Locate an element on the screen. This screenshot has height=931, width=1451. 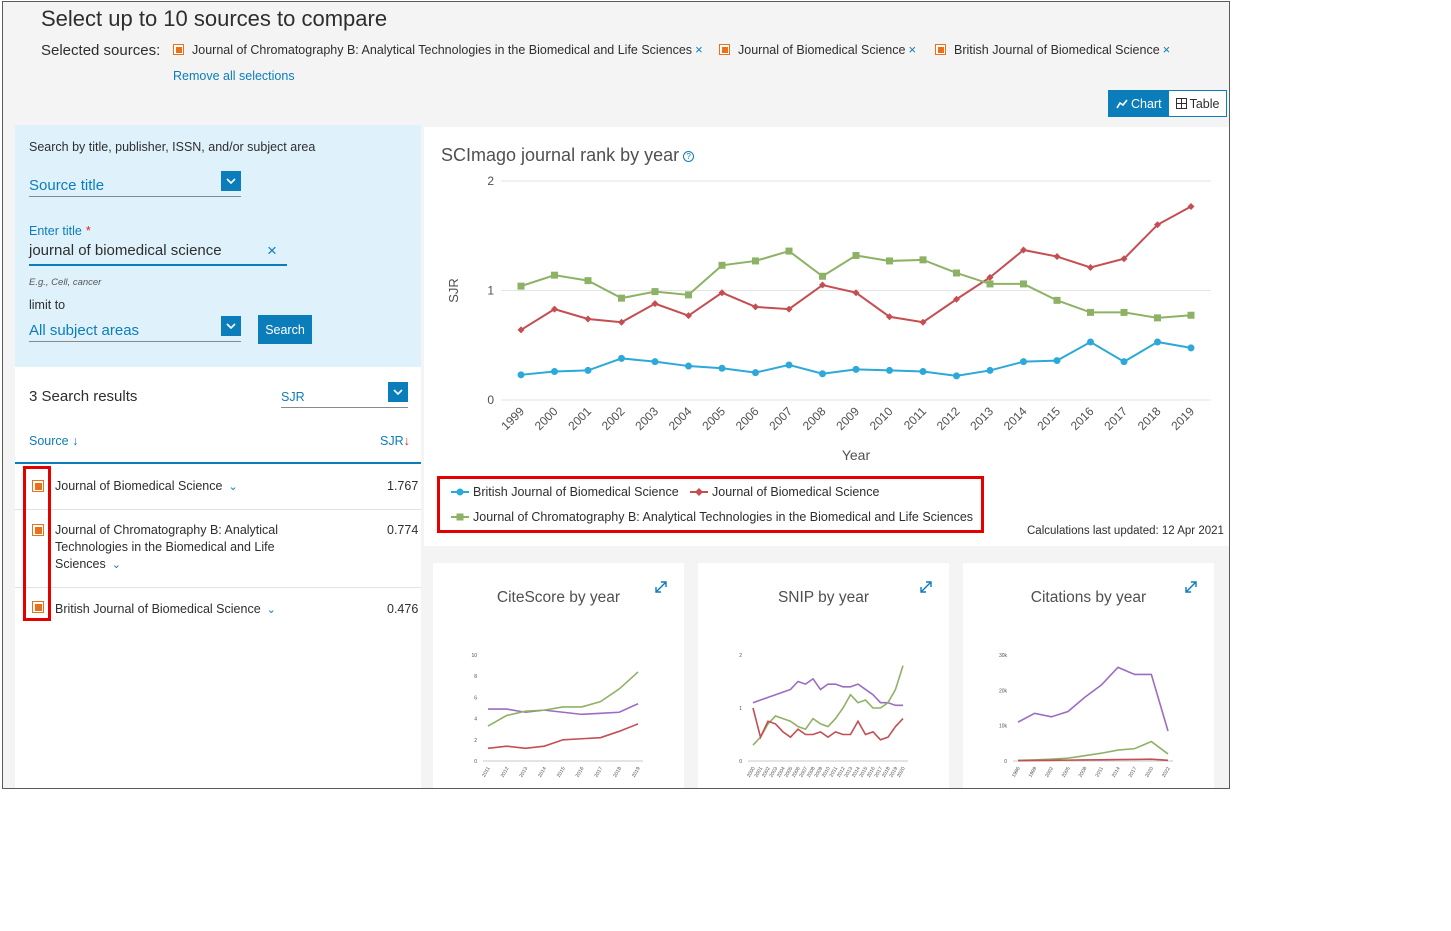
x-tick-label: 2001 is located at coordinates (579, 418).